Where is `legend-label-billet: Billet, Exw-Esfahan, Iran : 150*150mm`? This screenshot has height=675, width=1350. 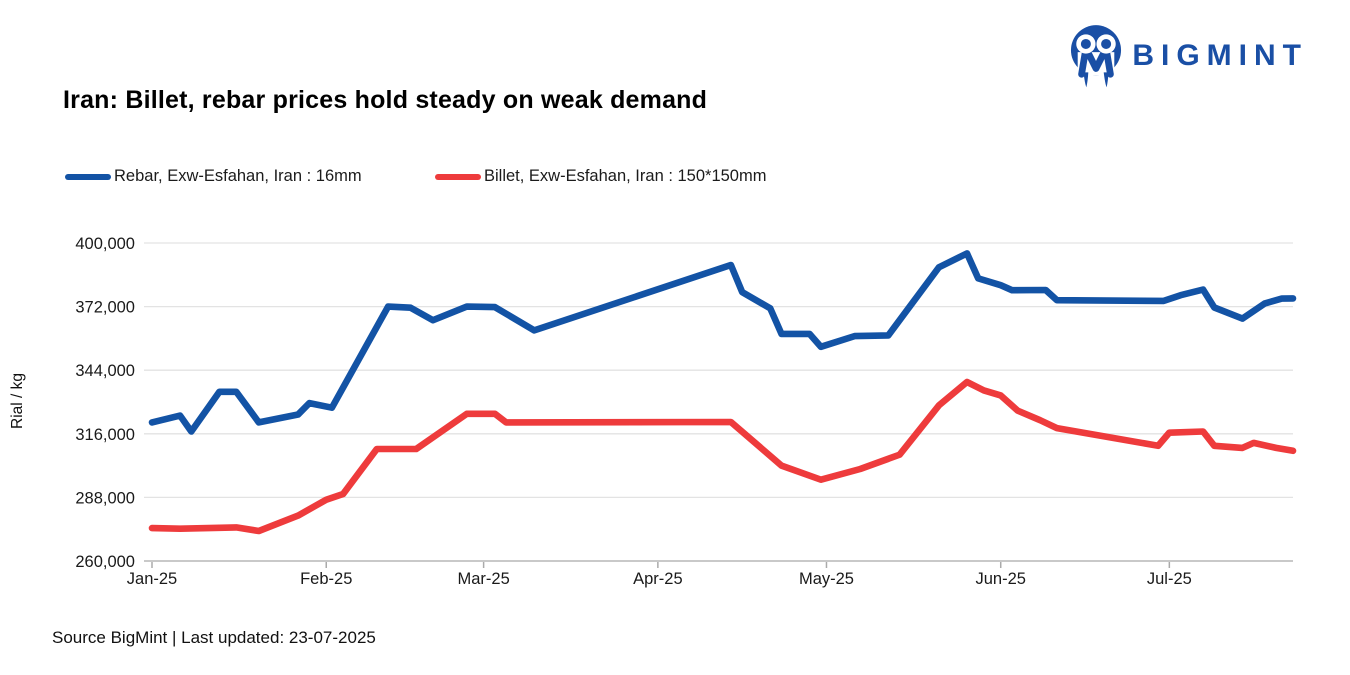
legend-label-billet: Billet, Exw-Esfahan, Iran : 150*150mm is located at coordinates (625, 176).